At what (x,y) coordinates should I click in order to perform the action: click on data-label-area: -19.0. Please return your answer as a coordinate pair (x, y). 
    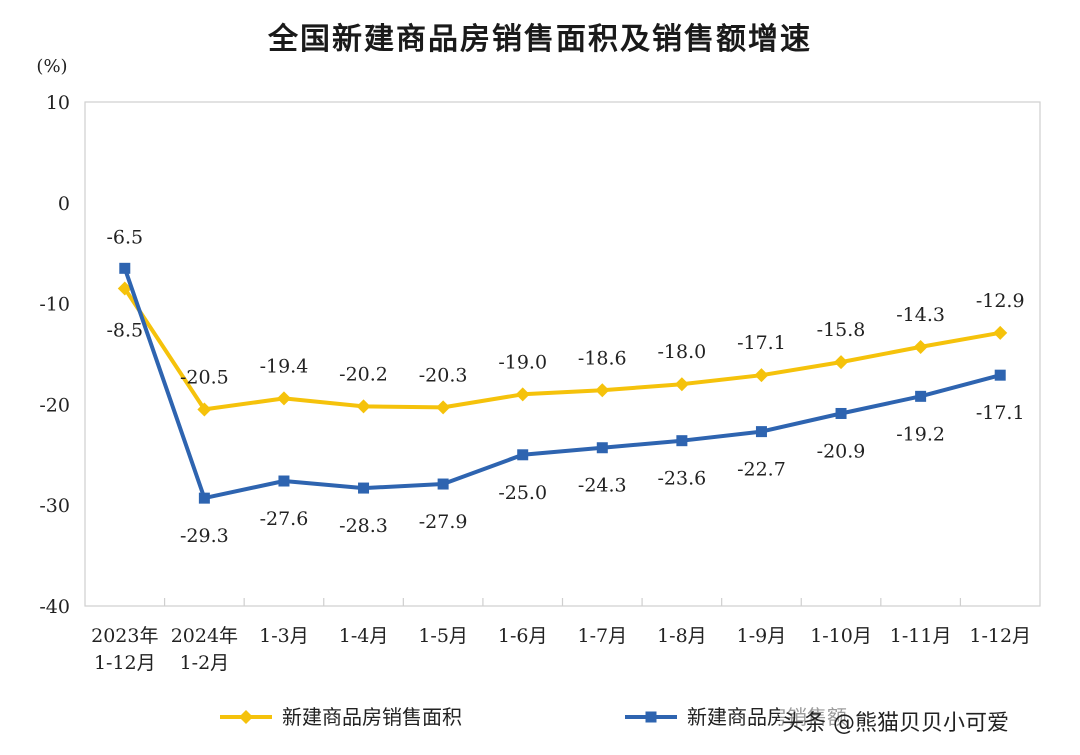
    Looking at the image, I should click on (522, 362).